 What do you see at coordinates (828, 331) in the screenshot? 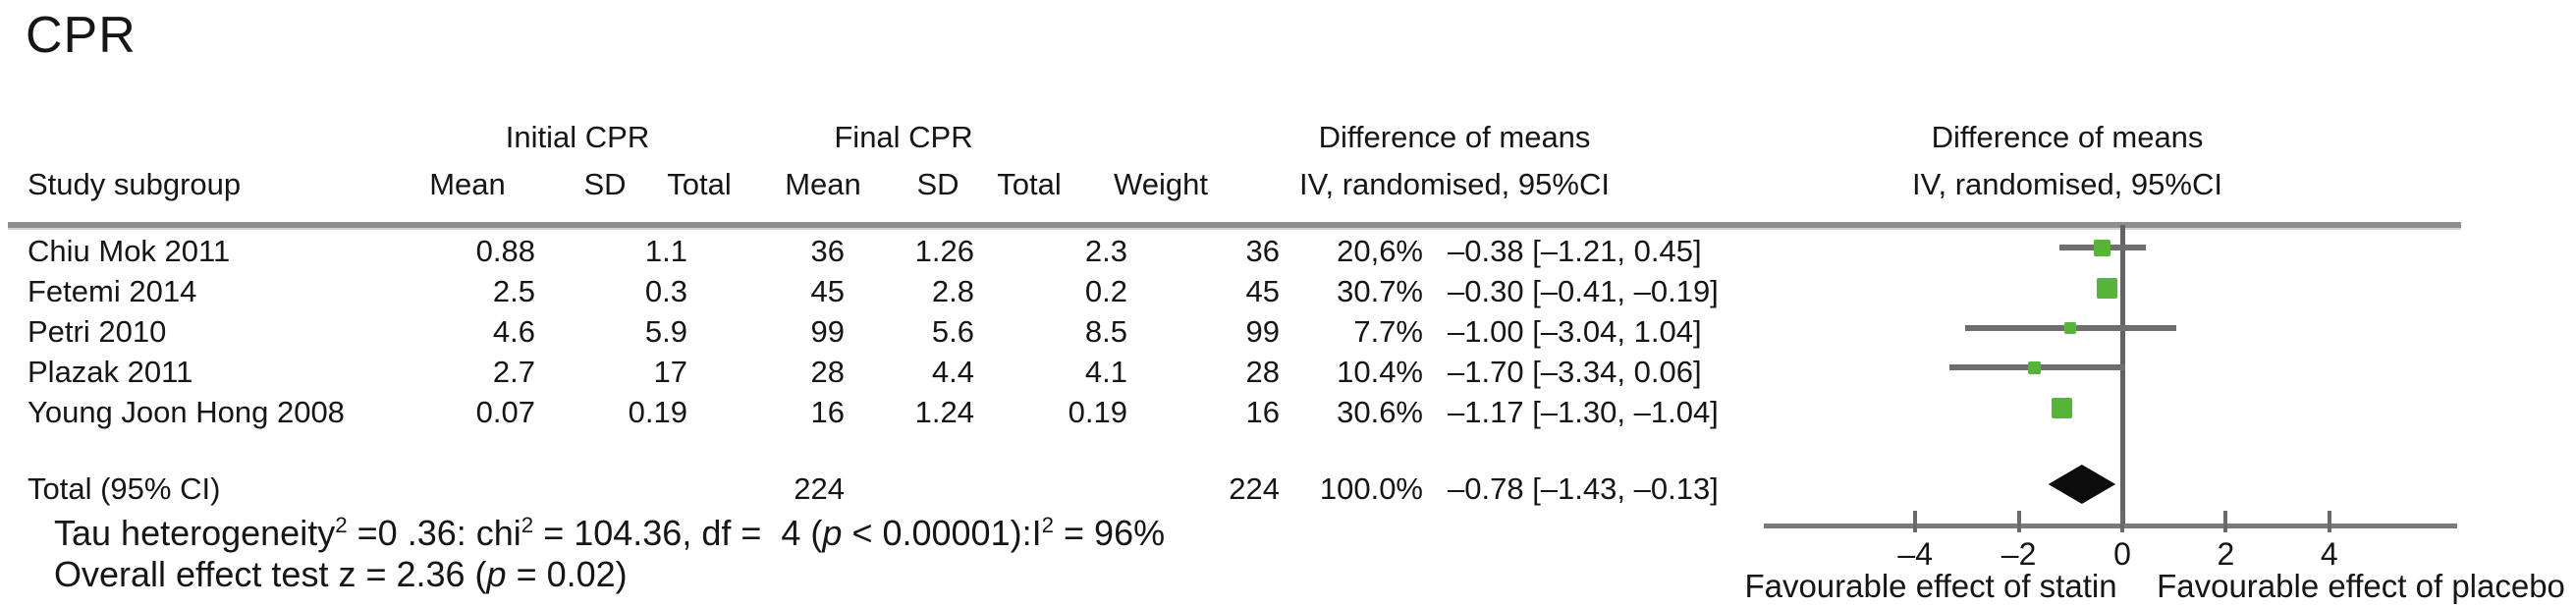
I see `cell-initial-total: 99` at bounding box center [828, 331].